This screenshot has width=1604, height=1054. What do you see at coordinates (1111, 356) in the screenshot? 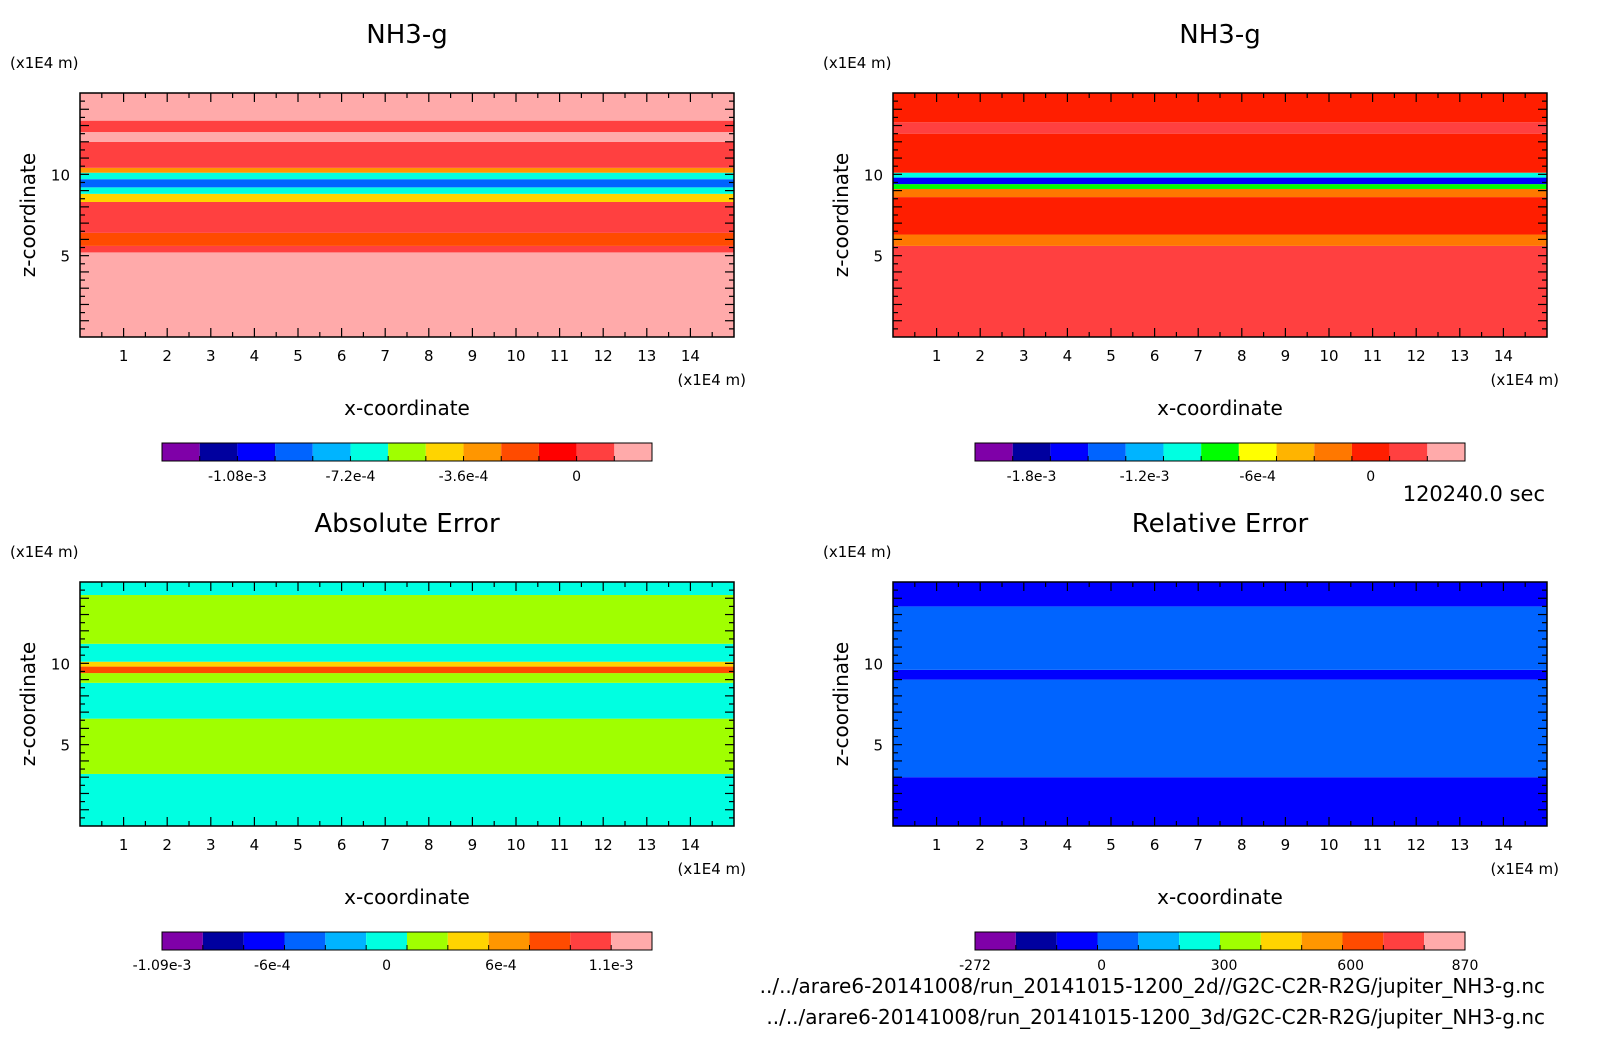
I see `x-tick-label: 5` at bounding box center [1111, 356].